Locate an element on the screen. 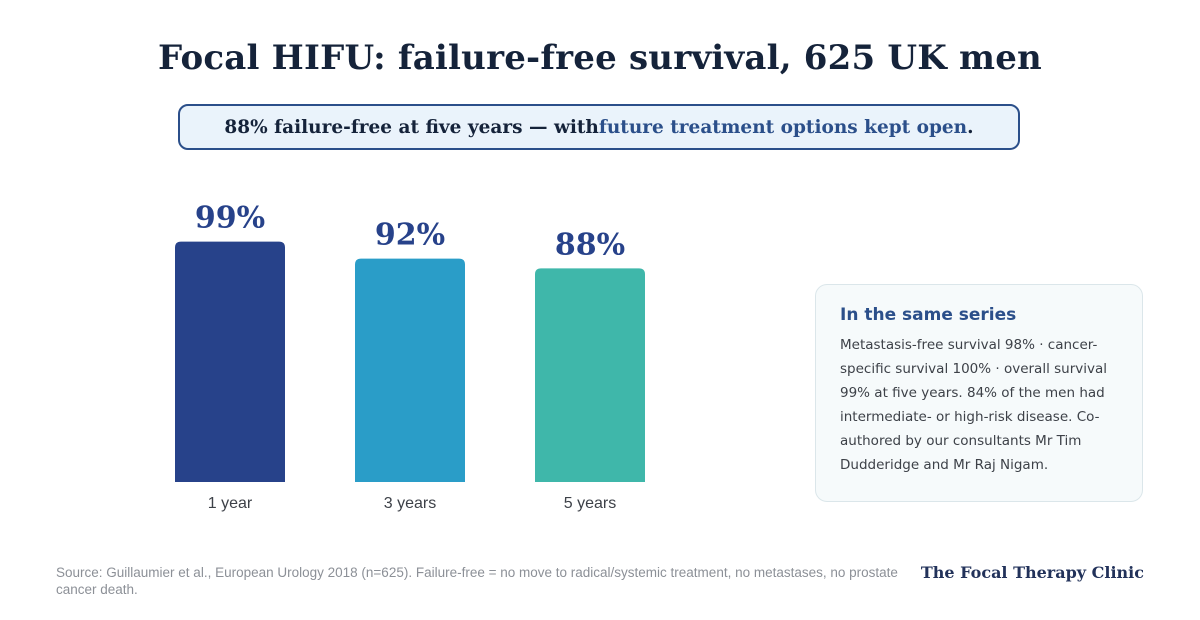 The image size is (1200, 620). bar-5-years is located at coordinates (590, 375).